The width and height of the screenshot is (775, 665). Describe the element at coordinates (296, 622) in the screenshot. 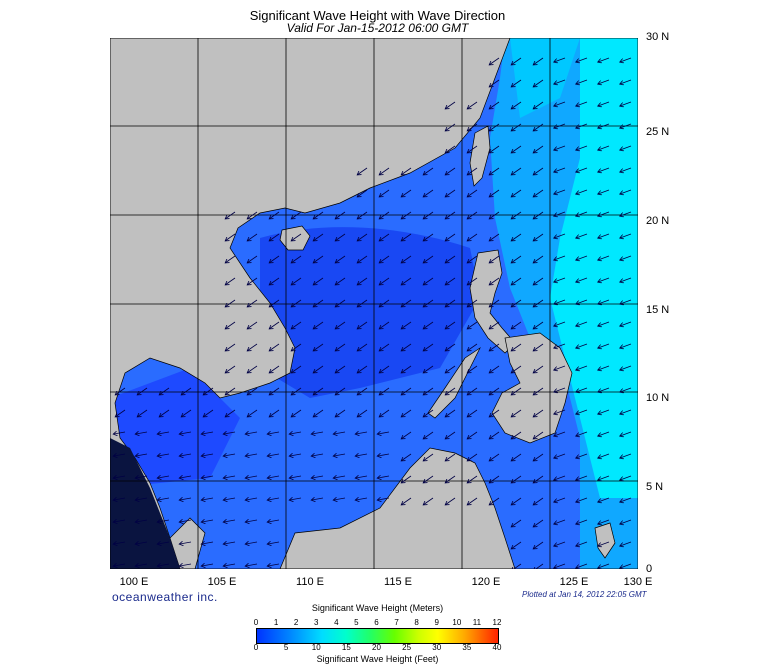

I see `meter-tick-label: 2` at that location.